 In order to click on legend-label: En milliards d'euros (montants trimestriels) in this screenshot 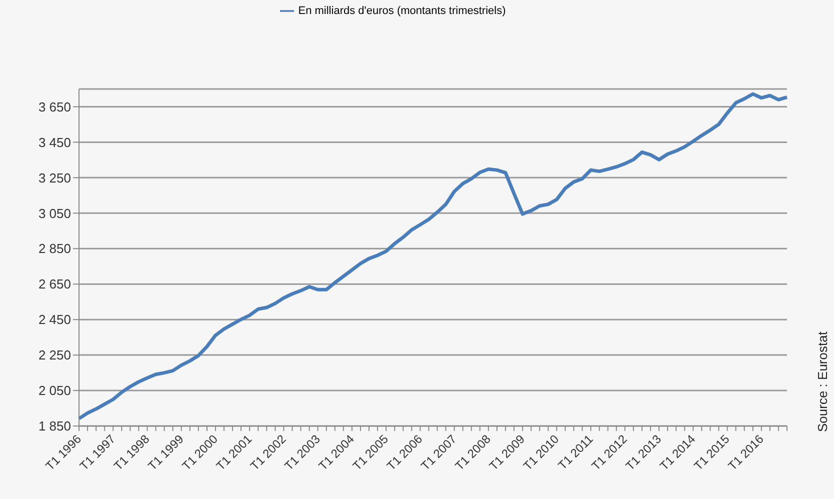, I will do `click(402, 10)`.